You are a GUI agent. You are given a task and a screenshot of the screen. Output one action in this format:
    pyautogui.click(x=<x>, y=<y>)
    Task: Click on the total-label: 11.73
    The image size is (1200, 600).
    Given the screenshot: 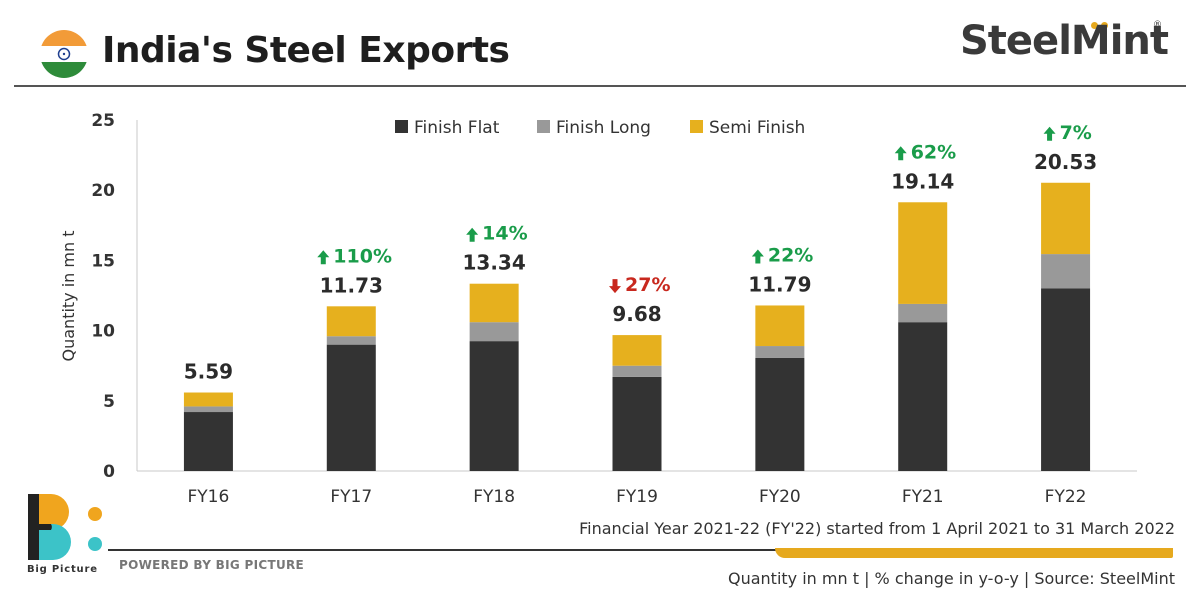 What is the action you would take?
    pyautogui.click(x=351, y=285)
    